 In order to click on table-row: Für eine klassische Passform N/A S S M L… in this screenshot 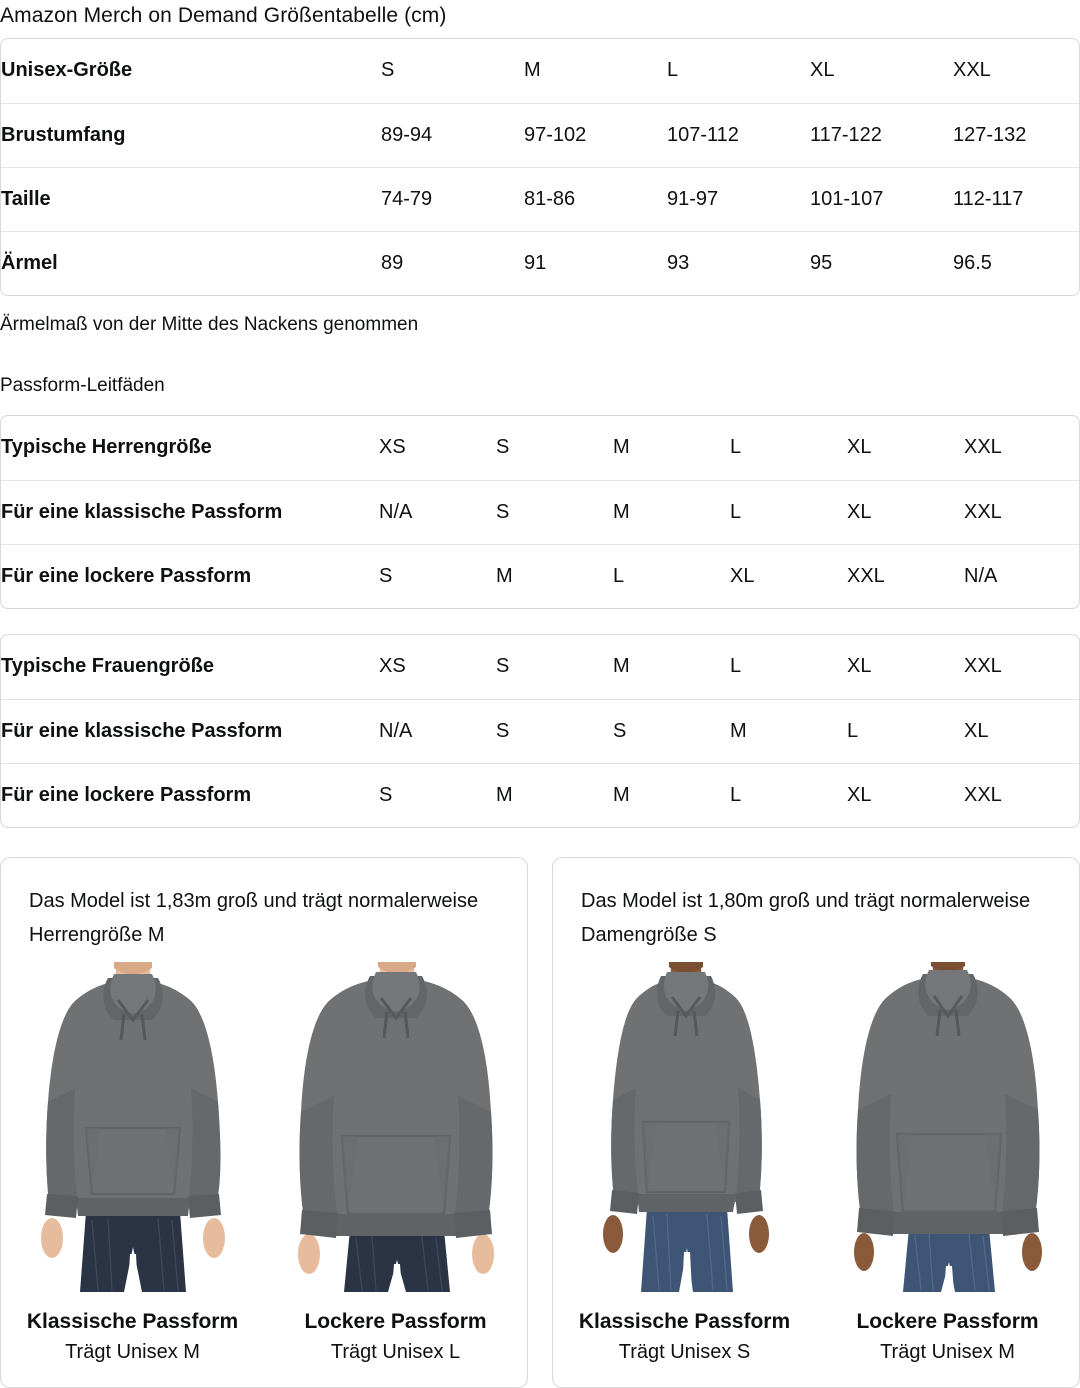, I will do `click(540, 730)`.